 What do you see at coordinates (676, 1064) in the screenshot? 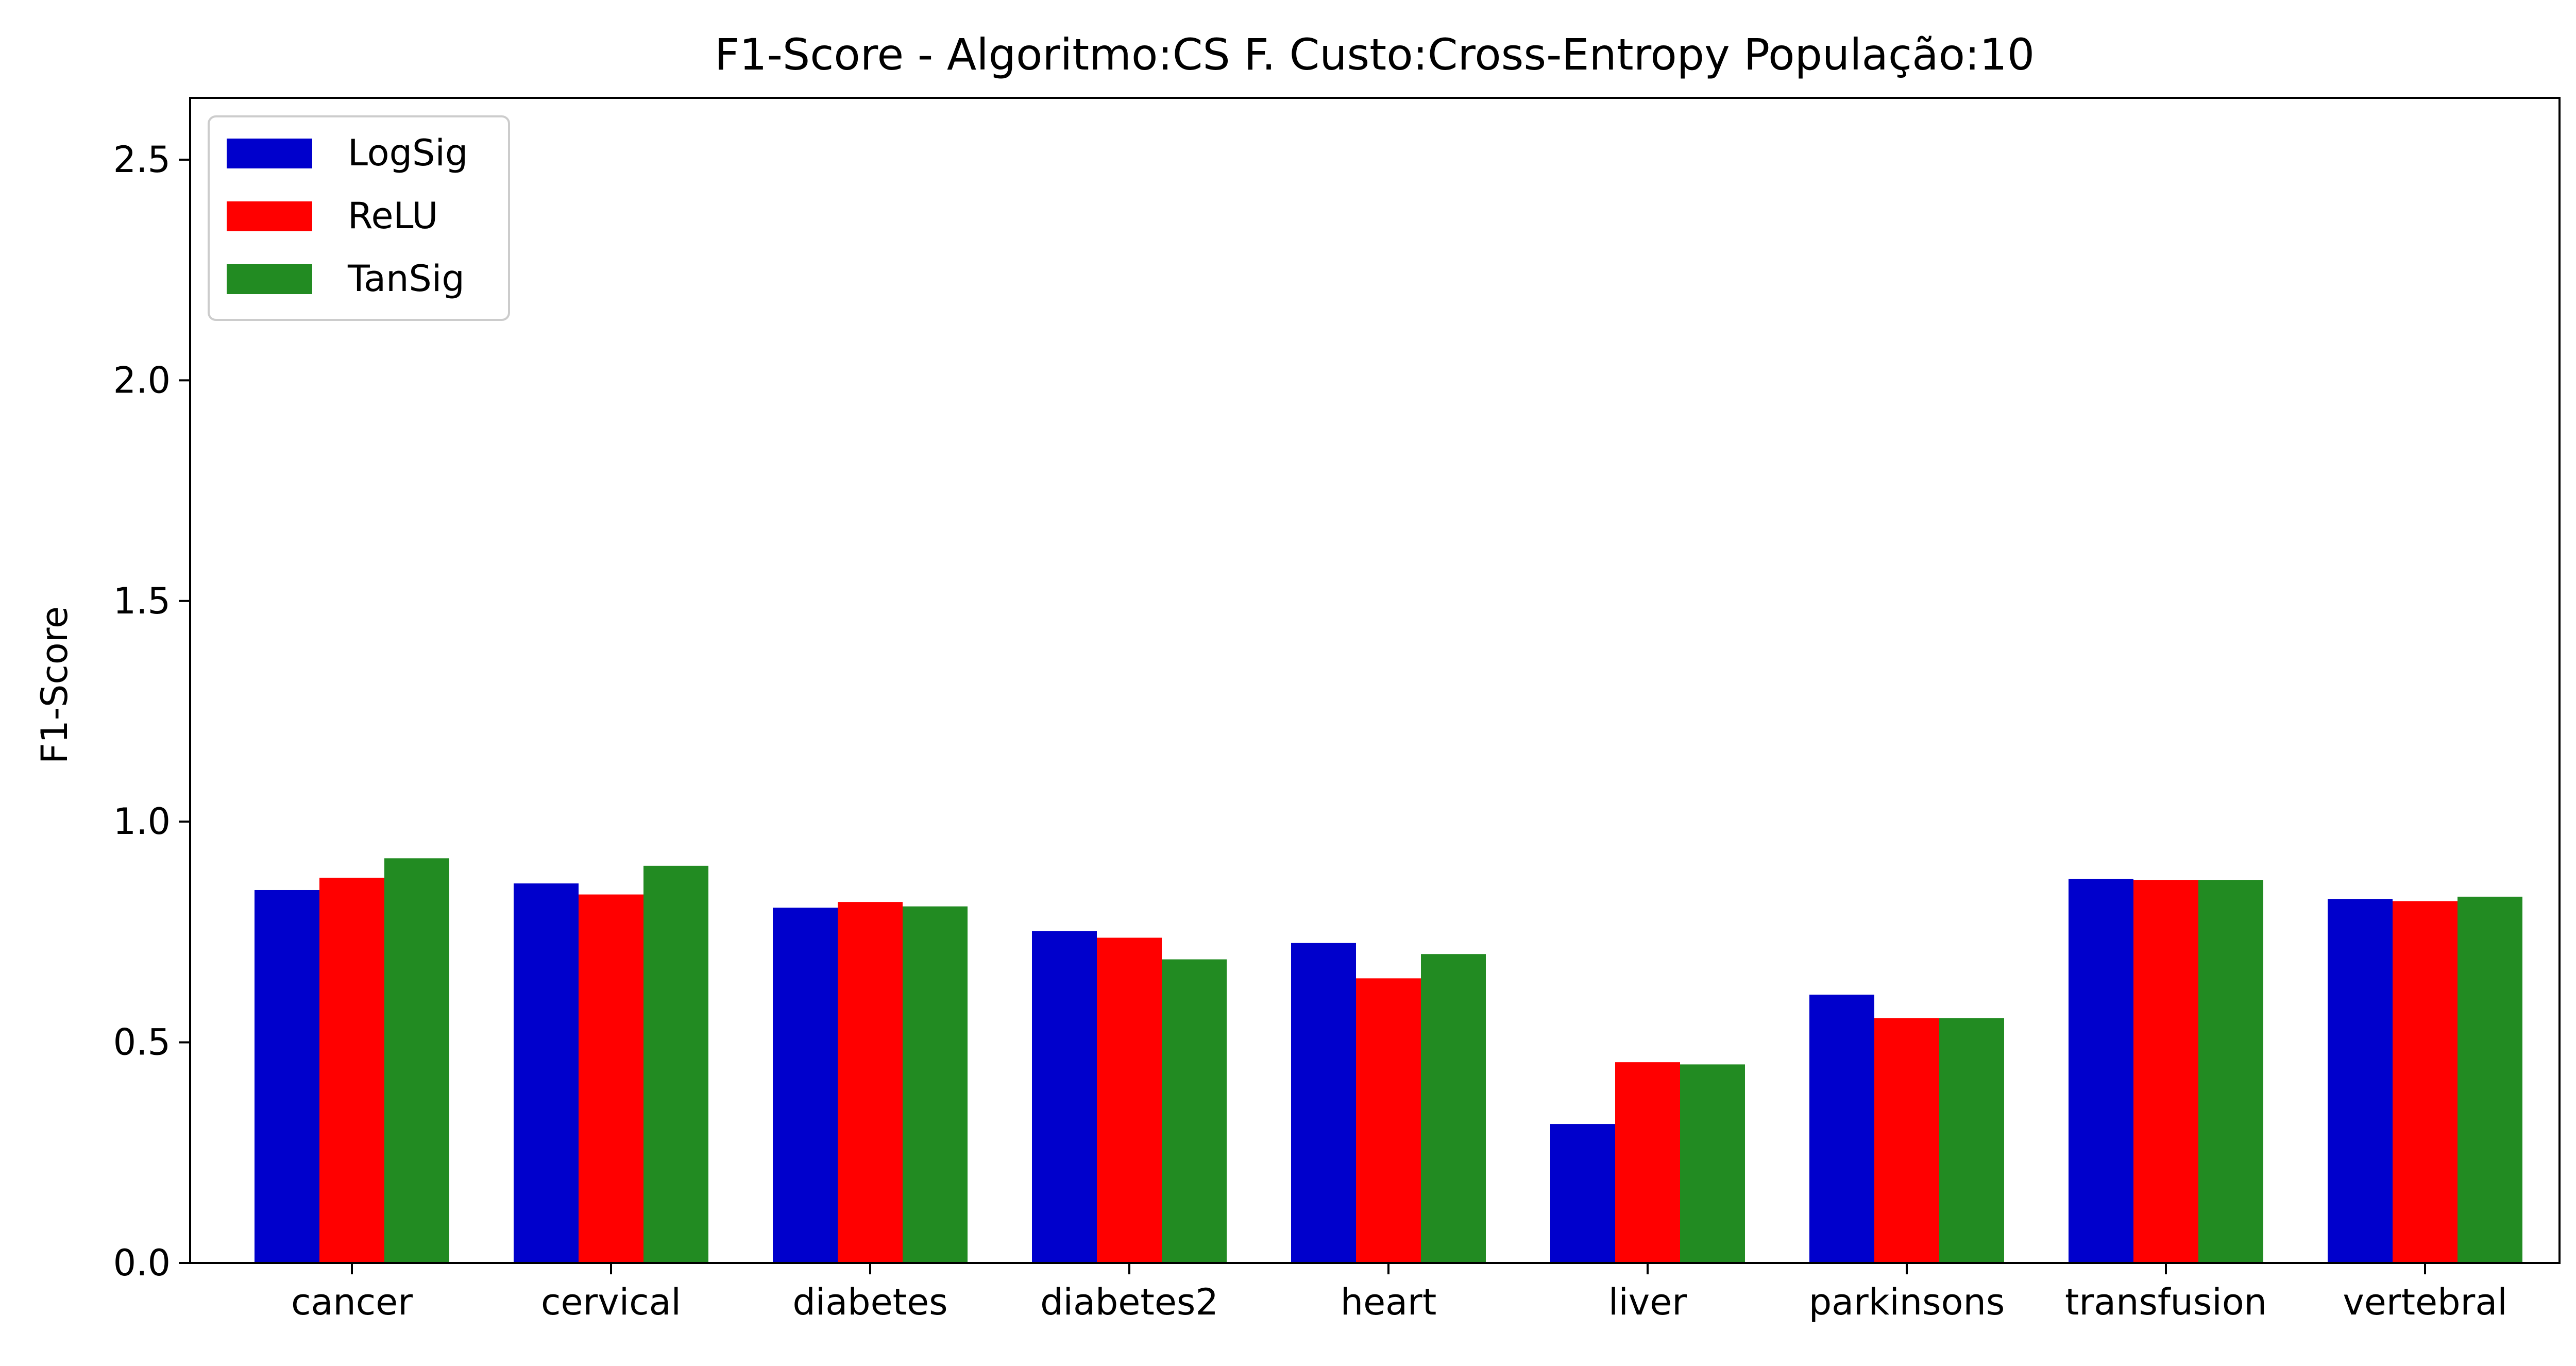
I see `bar-tansig-cervical` at bounding box center [676, 1064].